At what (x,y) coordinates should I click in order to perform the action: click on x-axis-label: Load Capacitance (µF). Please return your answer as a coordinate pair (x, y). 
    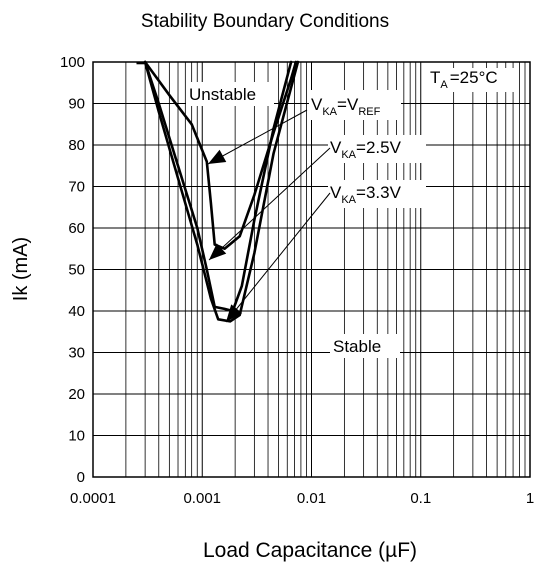
    Looking at the image, I should click on (310, 550).